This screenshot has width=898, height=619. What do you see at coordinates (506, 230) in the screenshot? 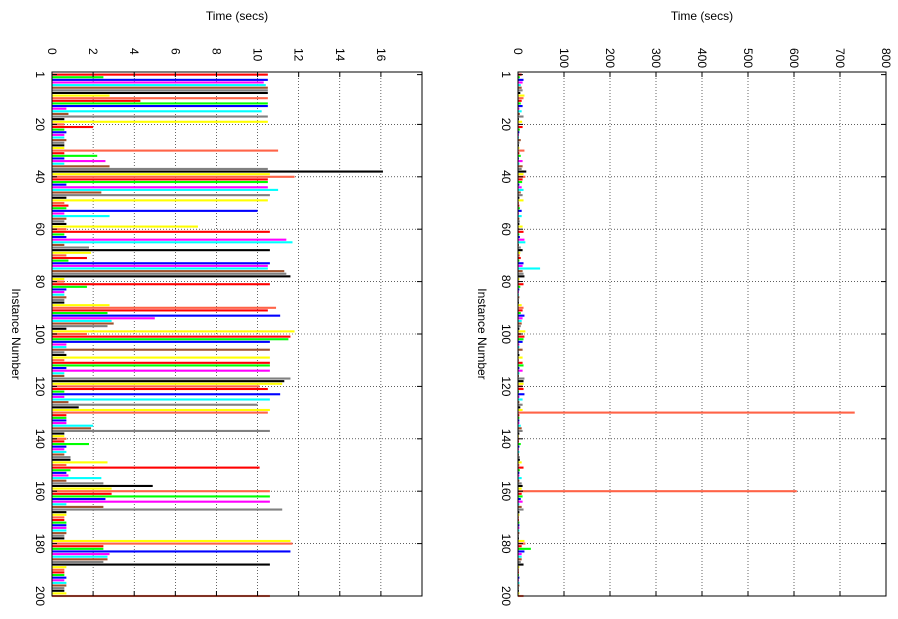
I see `right-y-tick-label-3: 60` at bounding box center [506, 230].